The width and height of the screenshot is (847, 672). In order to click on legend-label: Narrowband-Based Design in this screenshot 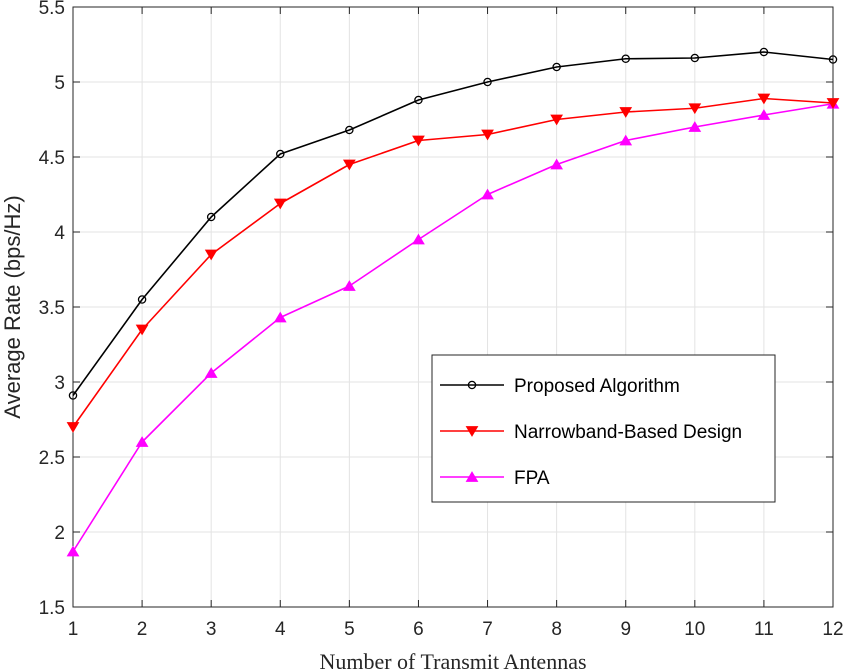, I will do `click(628, 432)`.